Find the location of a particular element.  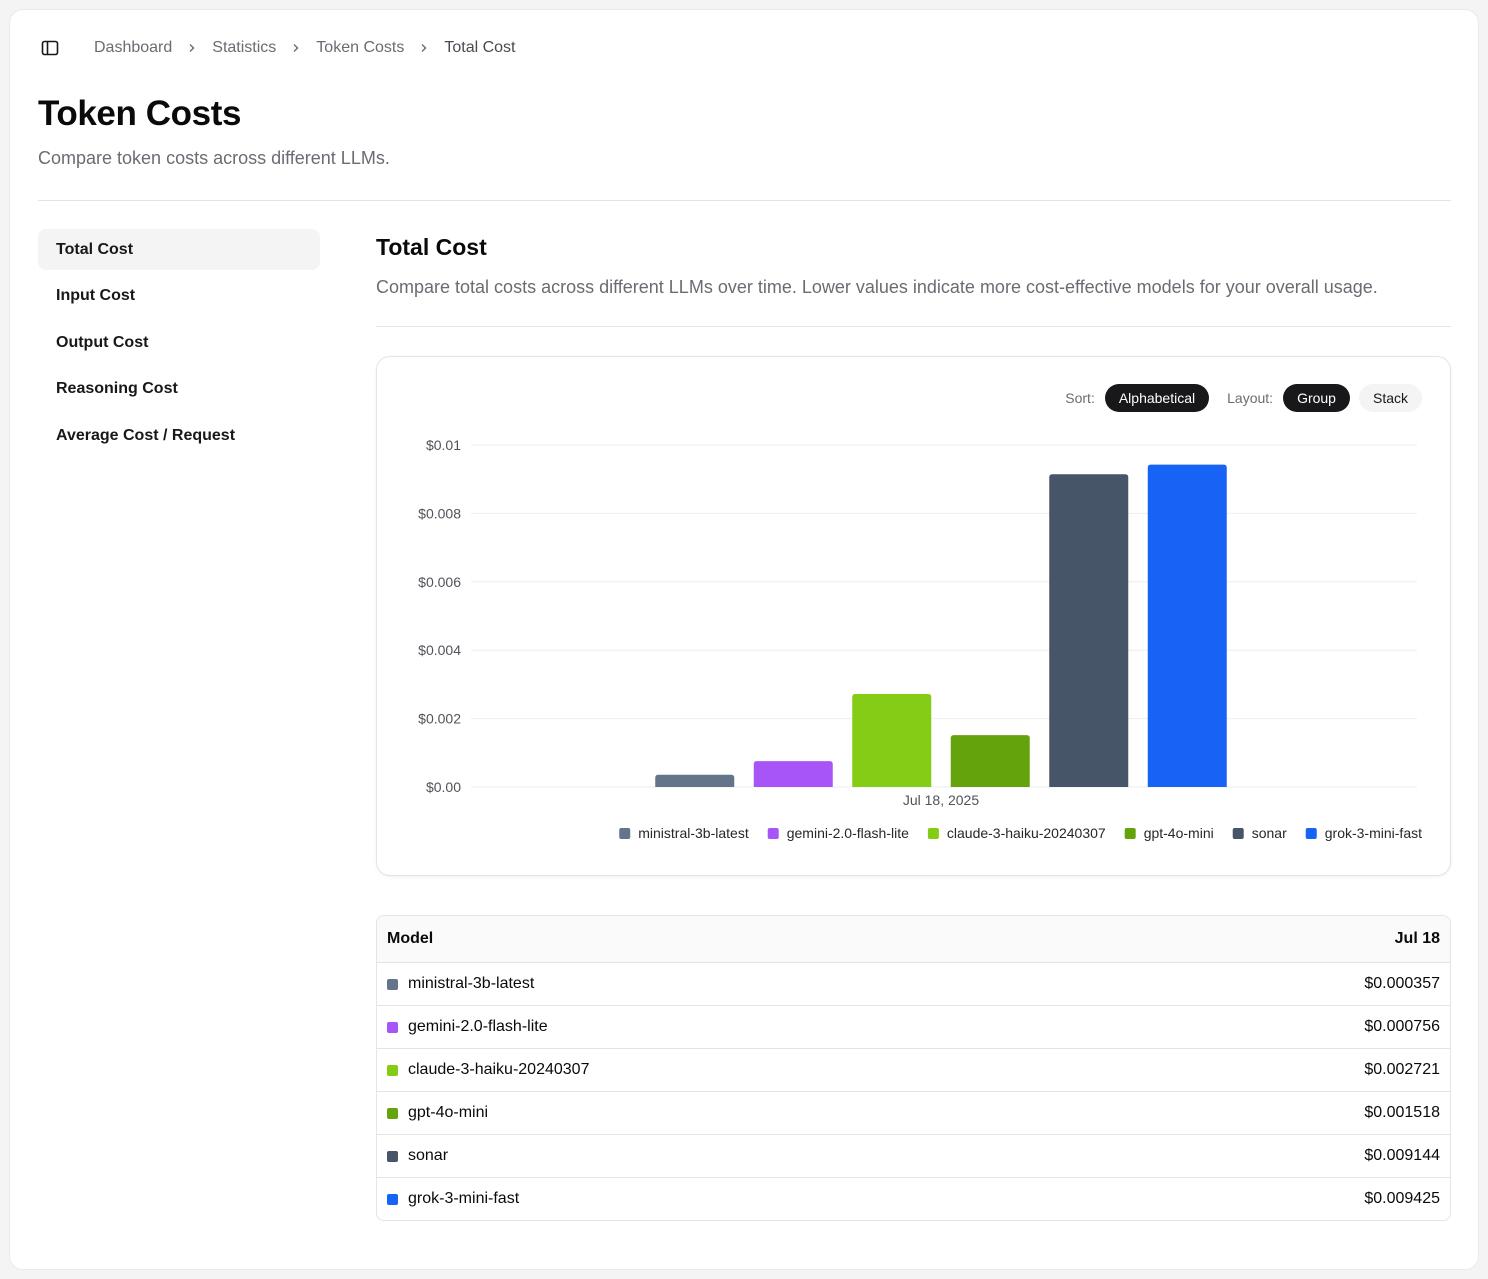

layout-label: Layout: is located at coordinates (1250, 398).